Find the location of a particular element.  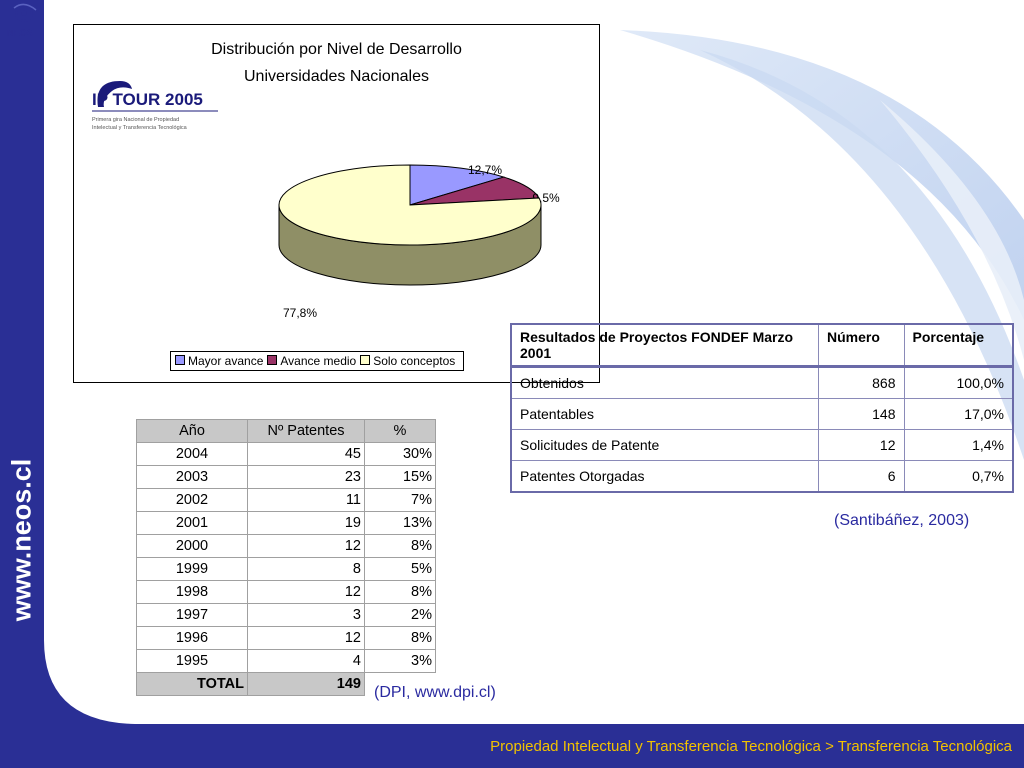

patents-header-row: Año Nº Patentes % is located at coordinates (286, 431).